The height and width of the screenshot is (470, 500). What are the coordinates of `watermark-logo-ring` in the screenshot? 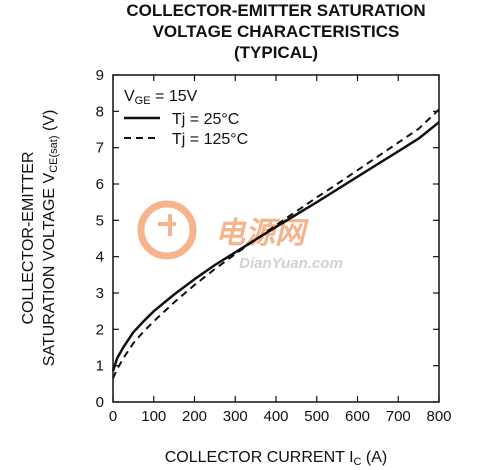 It's located at (167, 230).